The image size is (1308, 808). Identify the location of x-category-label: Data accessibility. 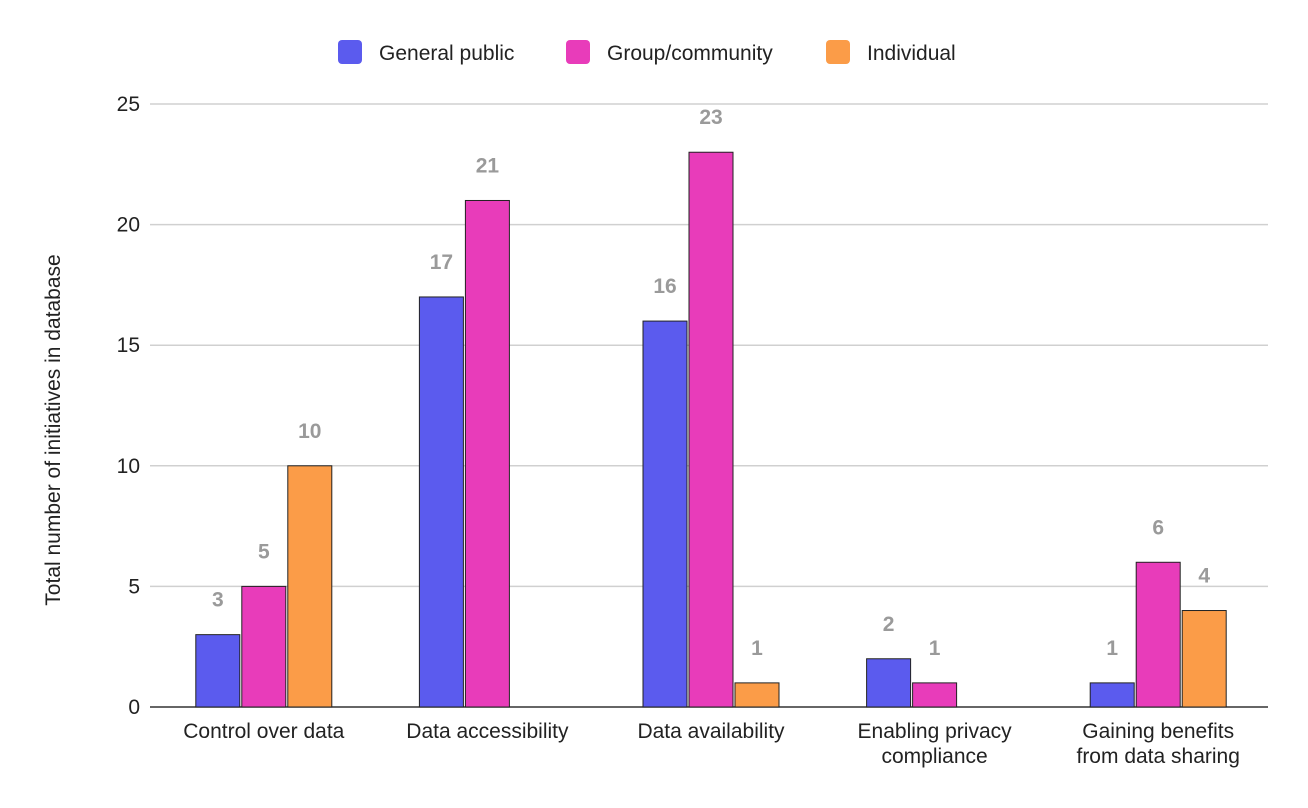
(487, 731).